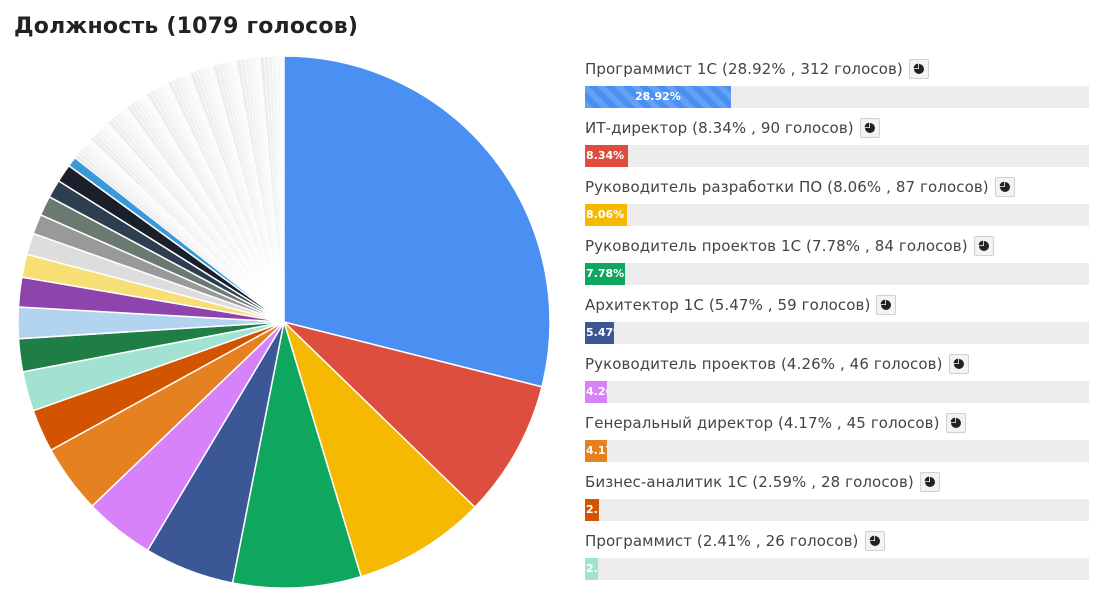  I want to click on bar-percent-label: 2.59%, so click(592, 509).